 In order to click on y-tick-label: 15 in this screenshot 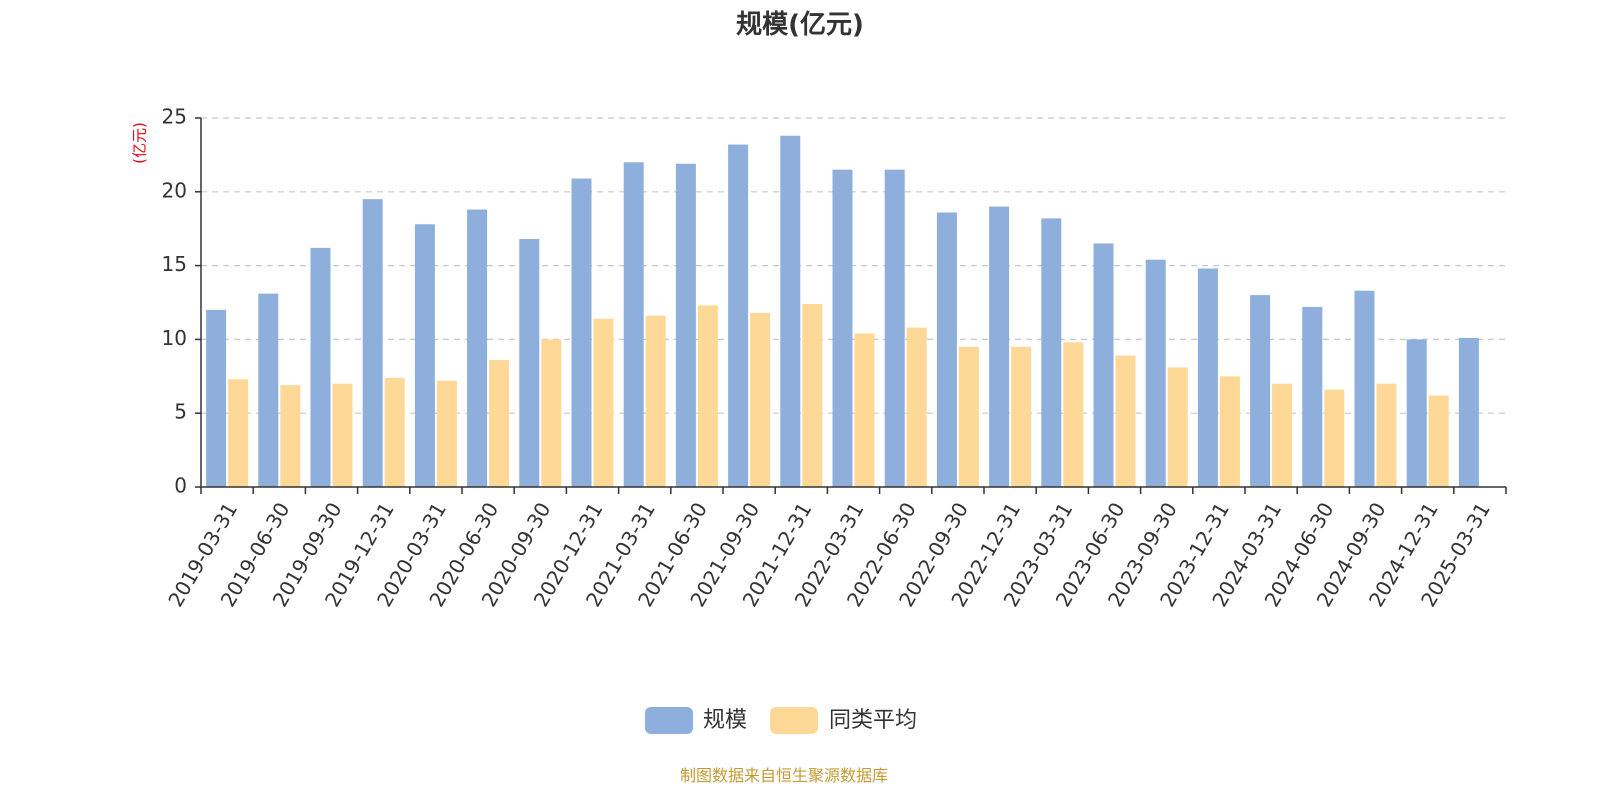, I will do `click(174, 264)`.